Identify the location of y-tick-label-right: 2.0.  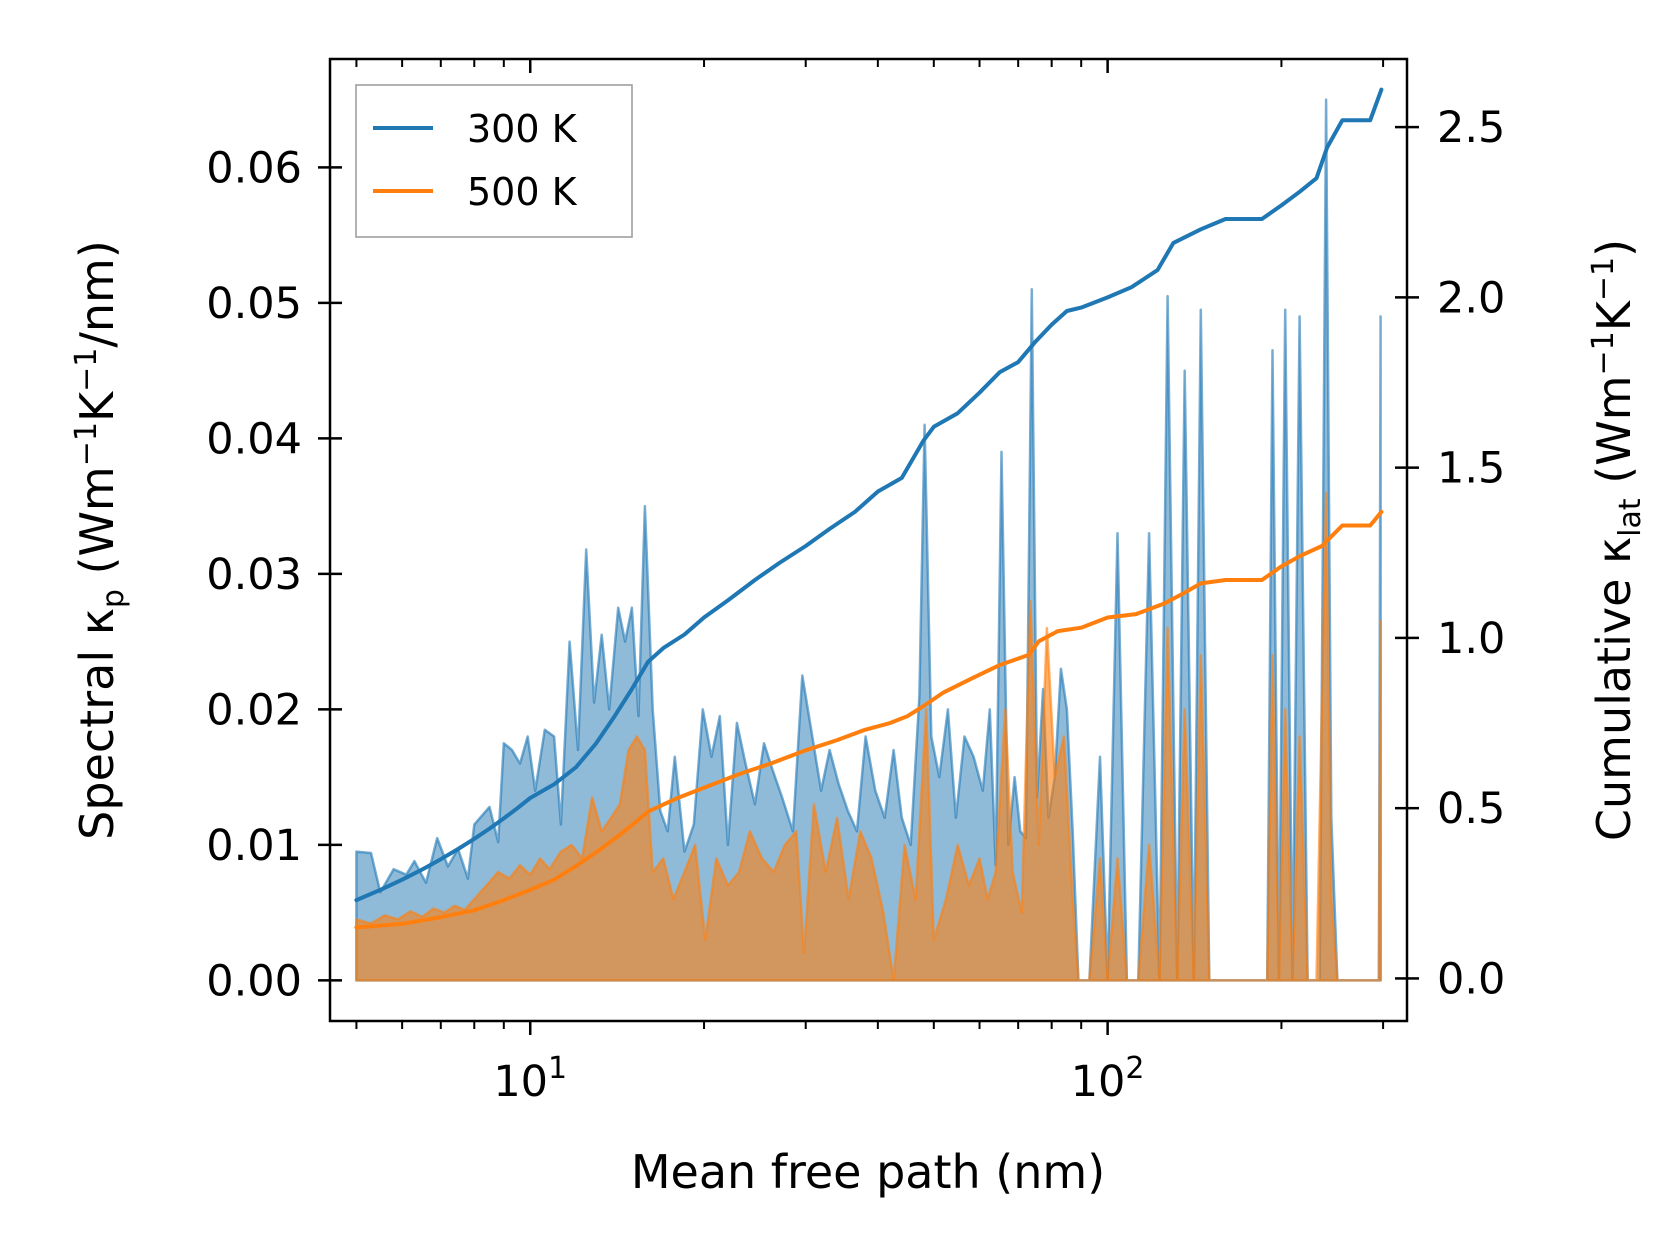
(1471, 298).